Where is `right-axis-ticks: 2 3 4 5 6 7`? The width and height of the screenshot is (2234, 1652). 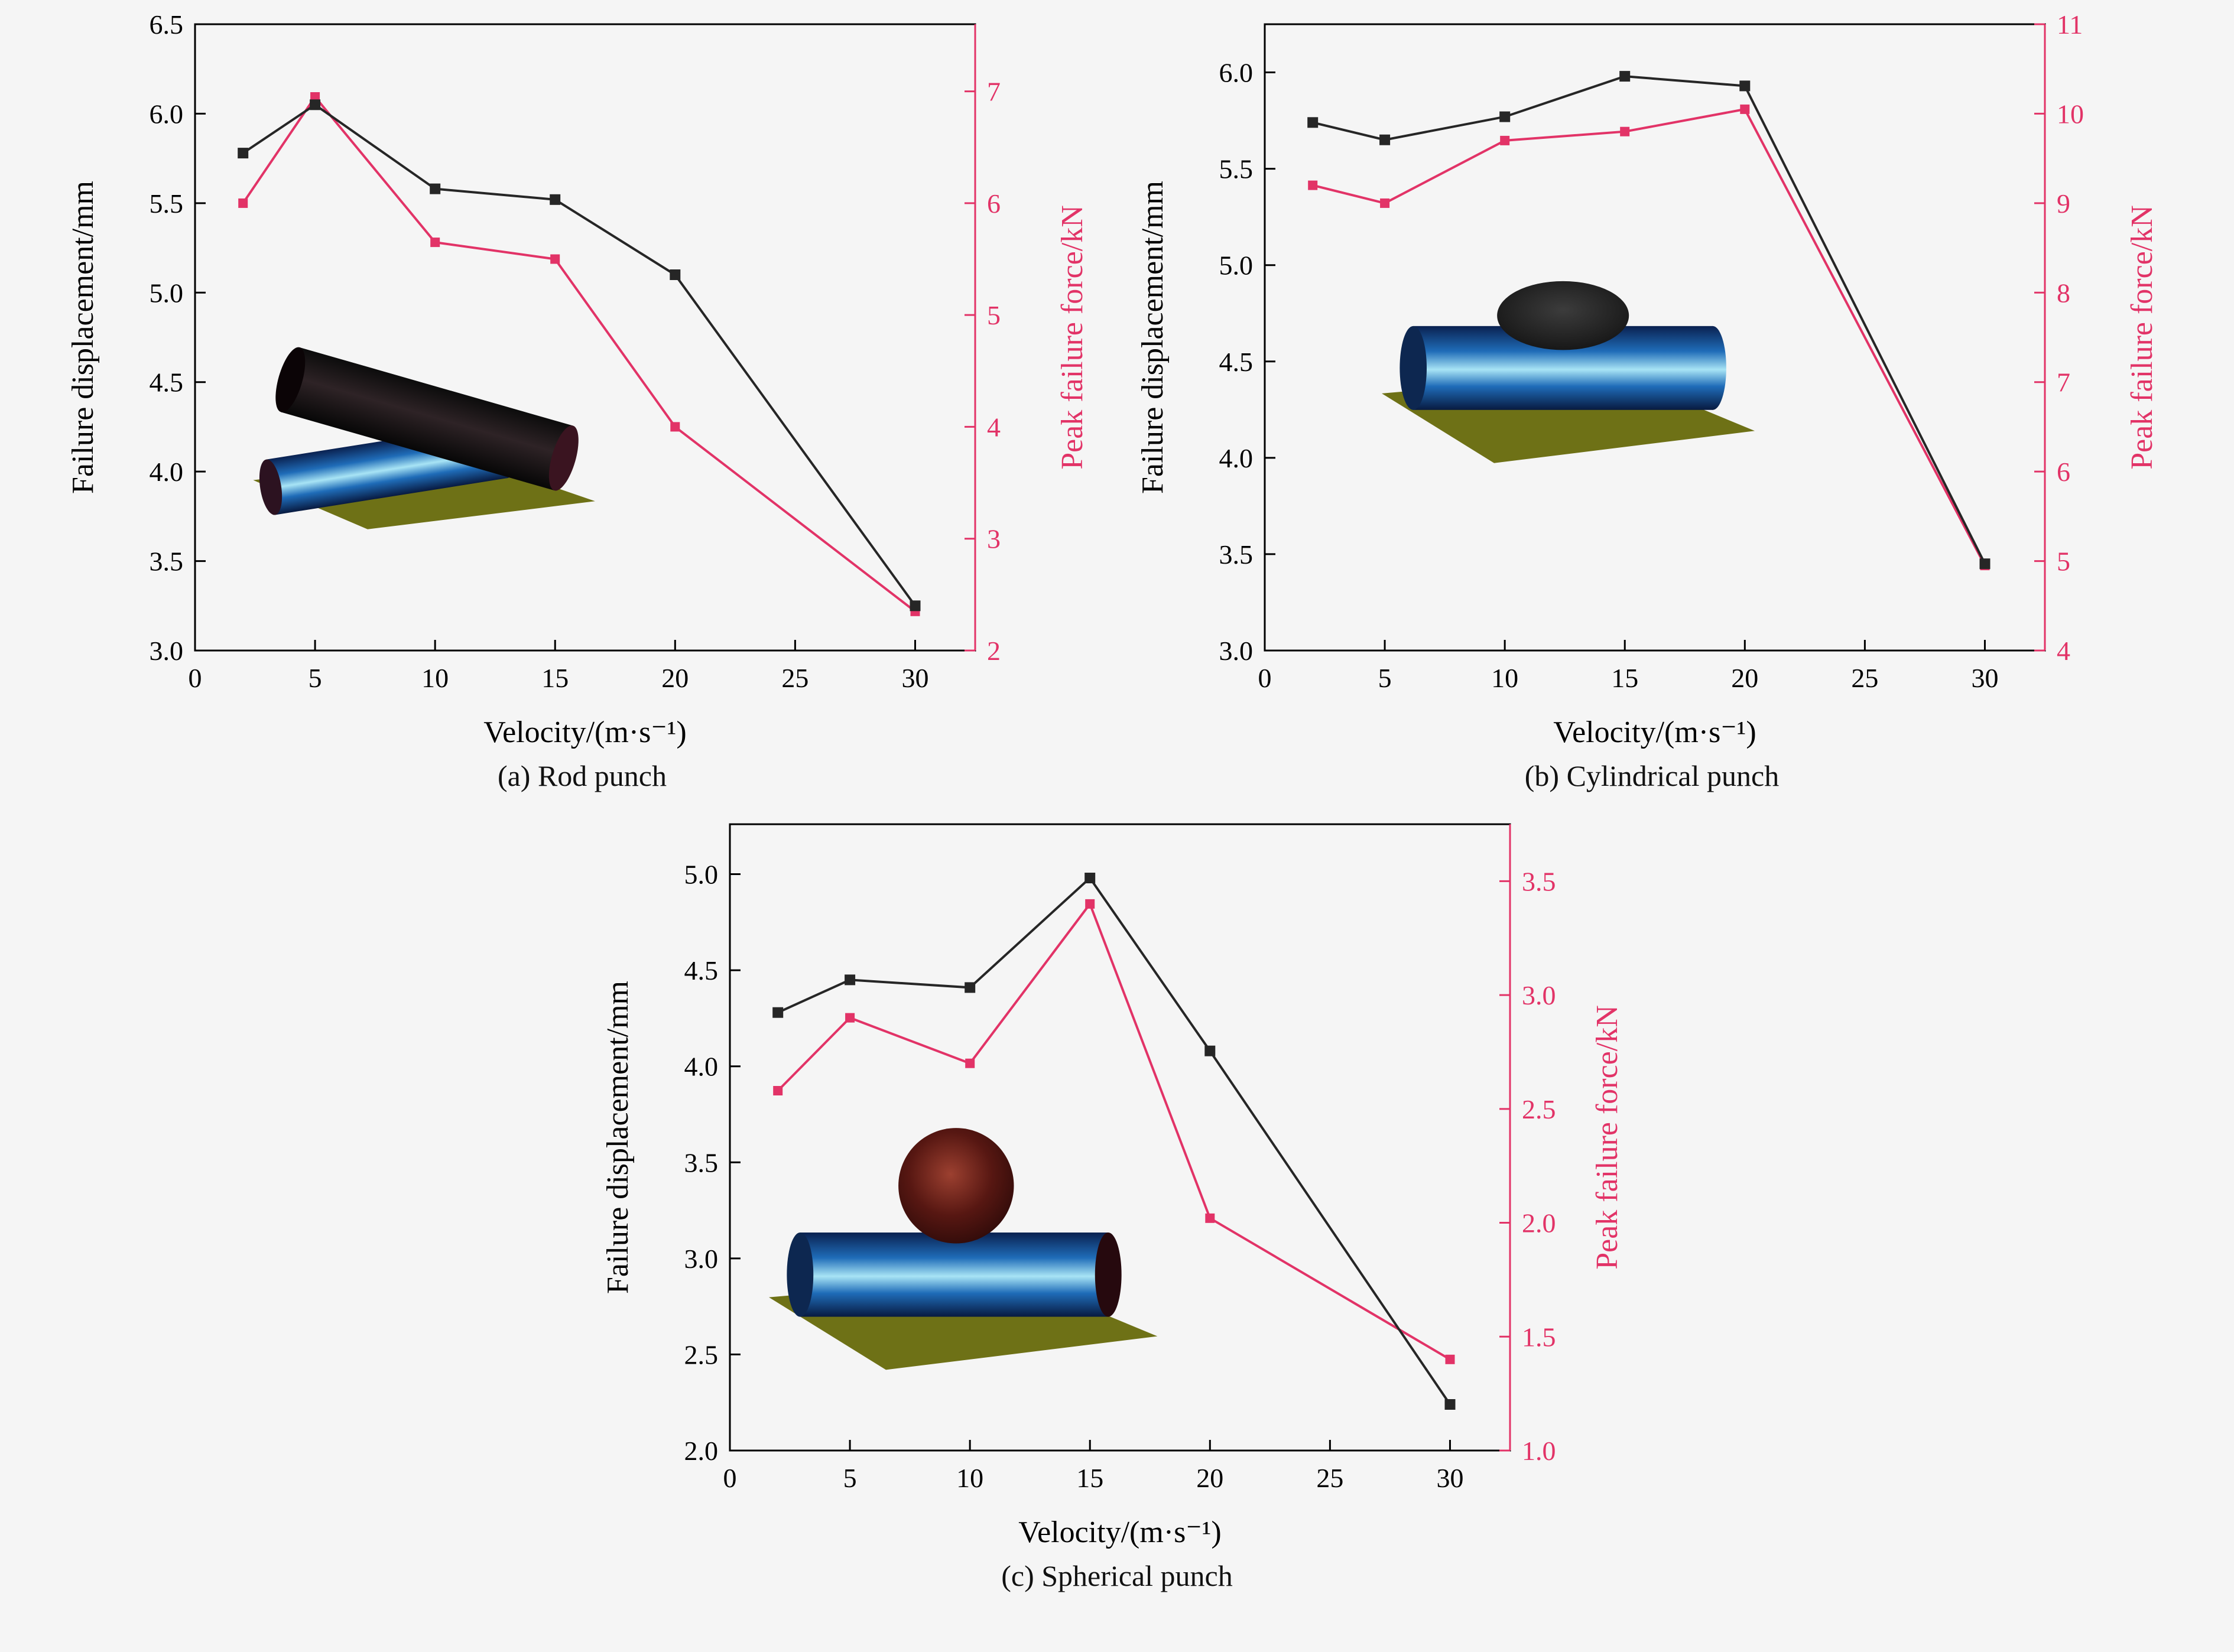
right-axis-ticks: 2 3 4 5 6 7 is located at coordinates (983, 371).